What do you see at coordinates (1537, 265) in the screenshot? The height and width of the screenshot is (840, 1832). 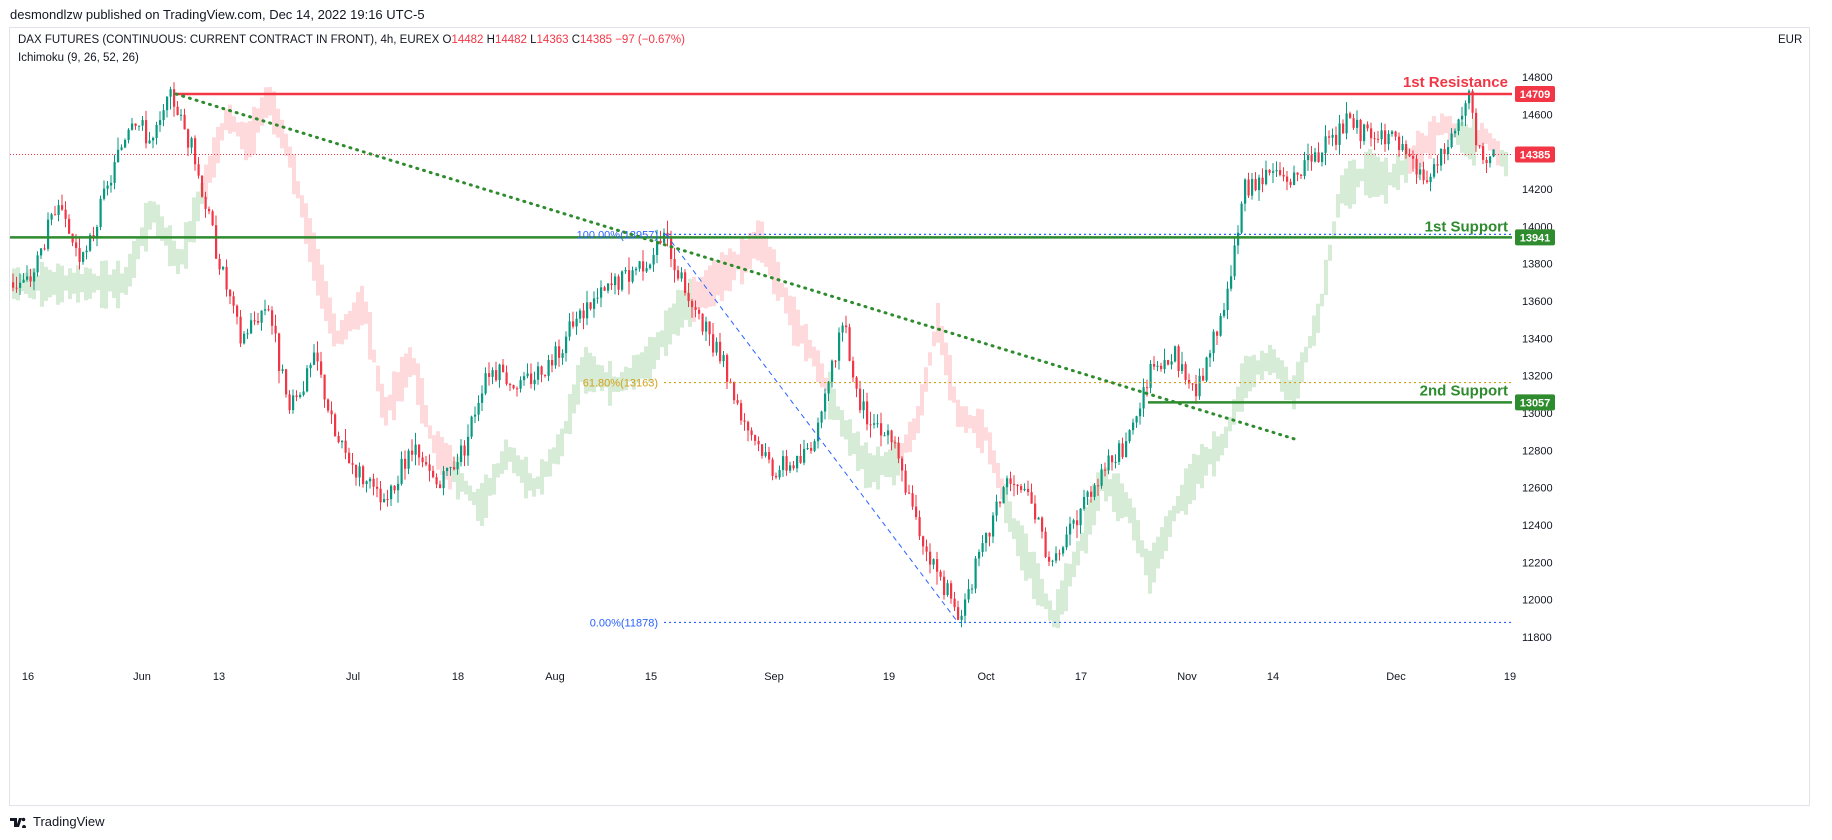 I see `price-tick: 13800` at bounding box center [1537, 265].